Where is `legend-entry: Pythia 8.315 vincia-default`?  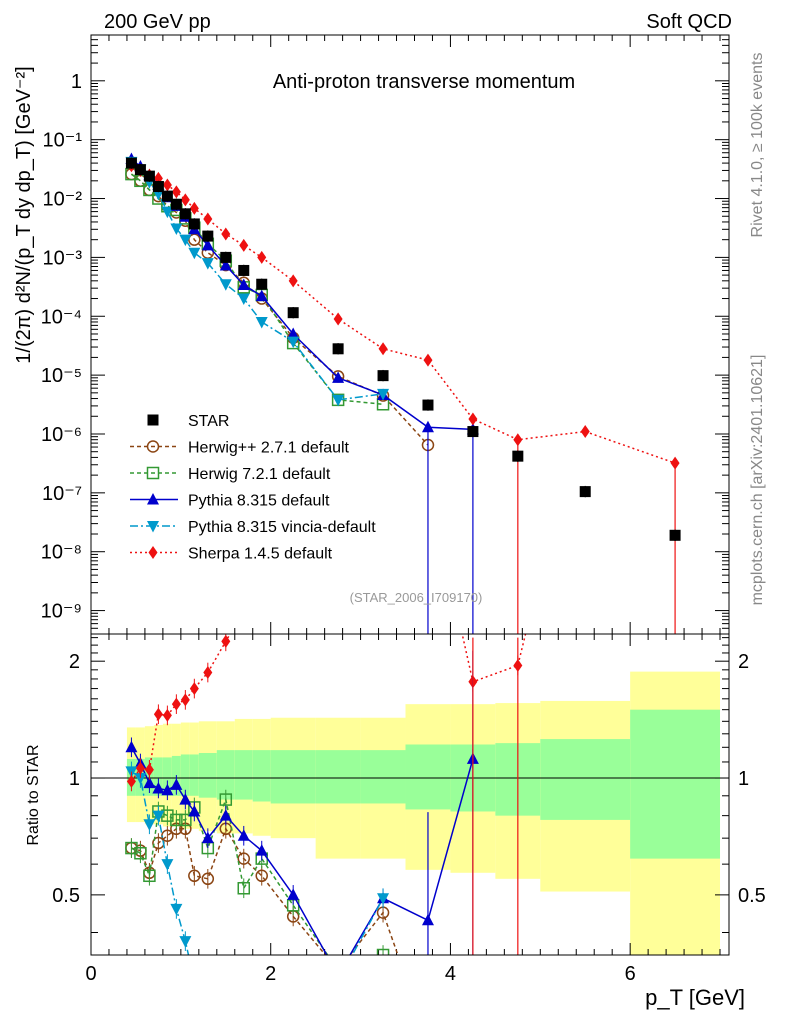 legend-entry: Pythia 8.315 vincia-default is located at coordinates (253, 527).